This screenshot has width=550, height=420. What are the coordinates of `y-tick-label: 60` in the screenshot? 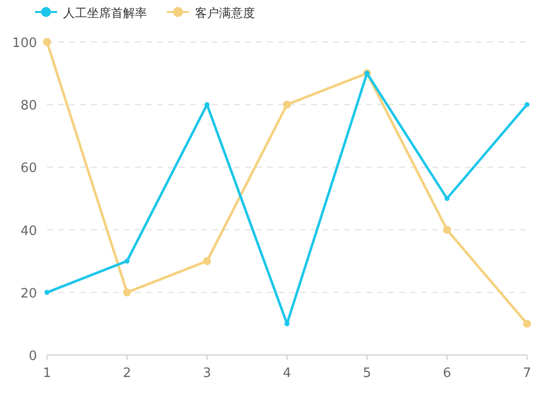 It's located at (28, 168).